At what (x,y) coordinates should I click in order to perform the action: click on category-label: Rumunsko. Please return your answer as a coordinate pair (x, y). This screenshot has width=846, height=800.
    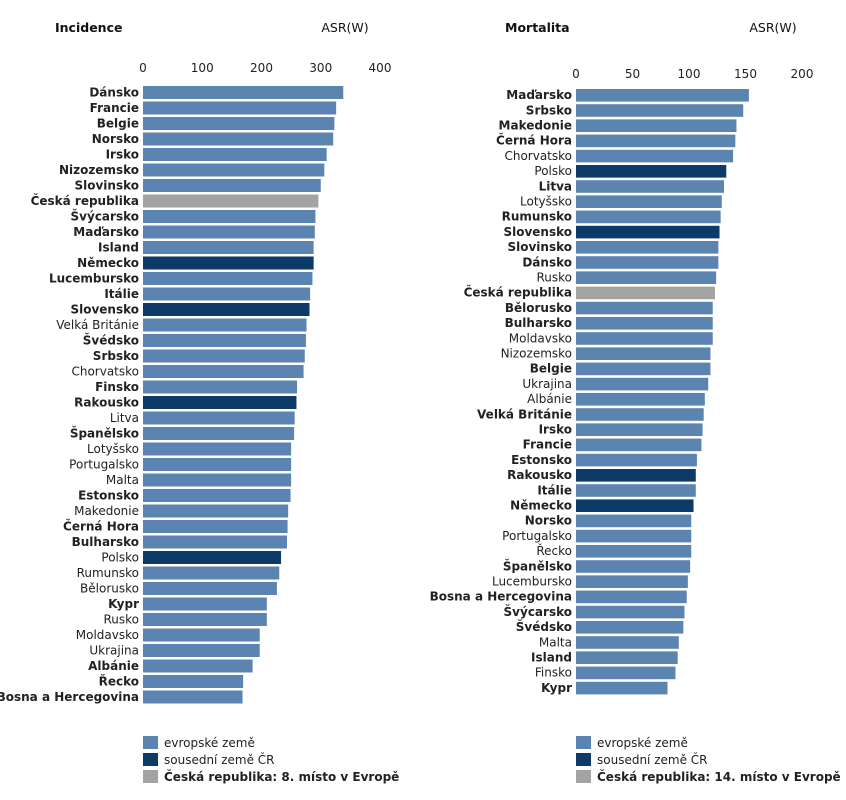
    Looking at the image, I should click on (537, 217).